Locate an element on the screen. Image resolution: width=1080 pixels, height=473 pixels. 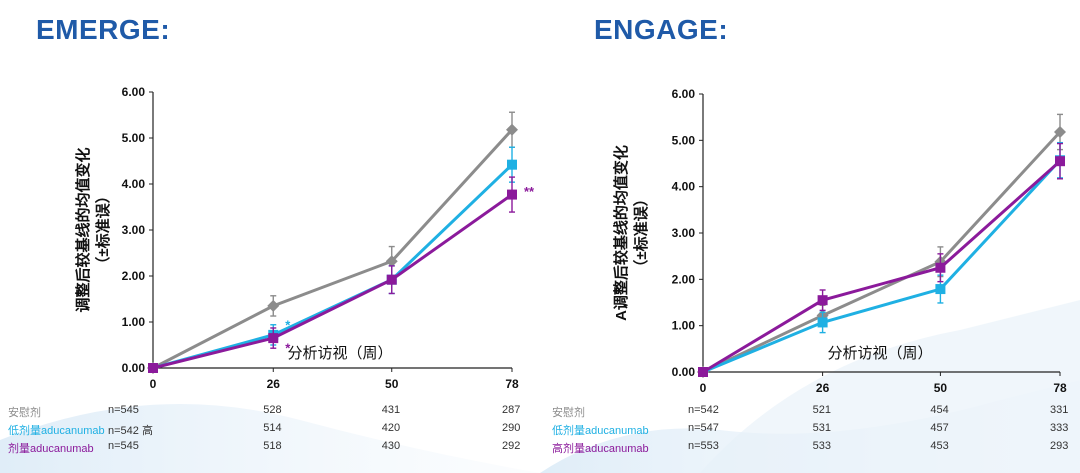
n-table-count: 287 is located at coordinates (511, 410).